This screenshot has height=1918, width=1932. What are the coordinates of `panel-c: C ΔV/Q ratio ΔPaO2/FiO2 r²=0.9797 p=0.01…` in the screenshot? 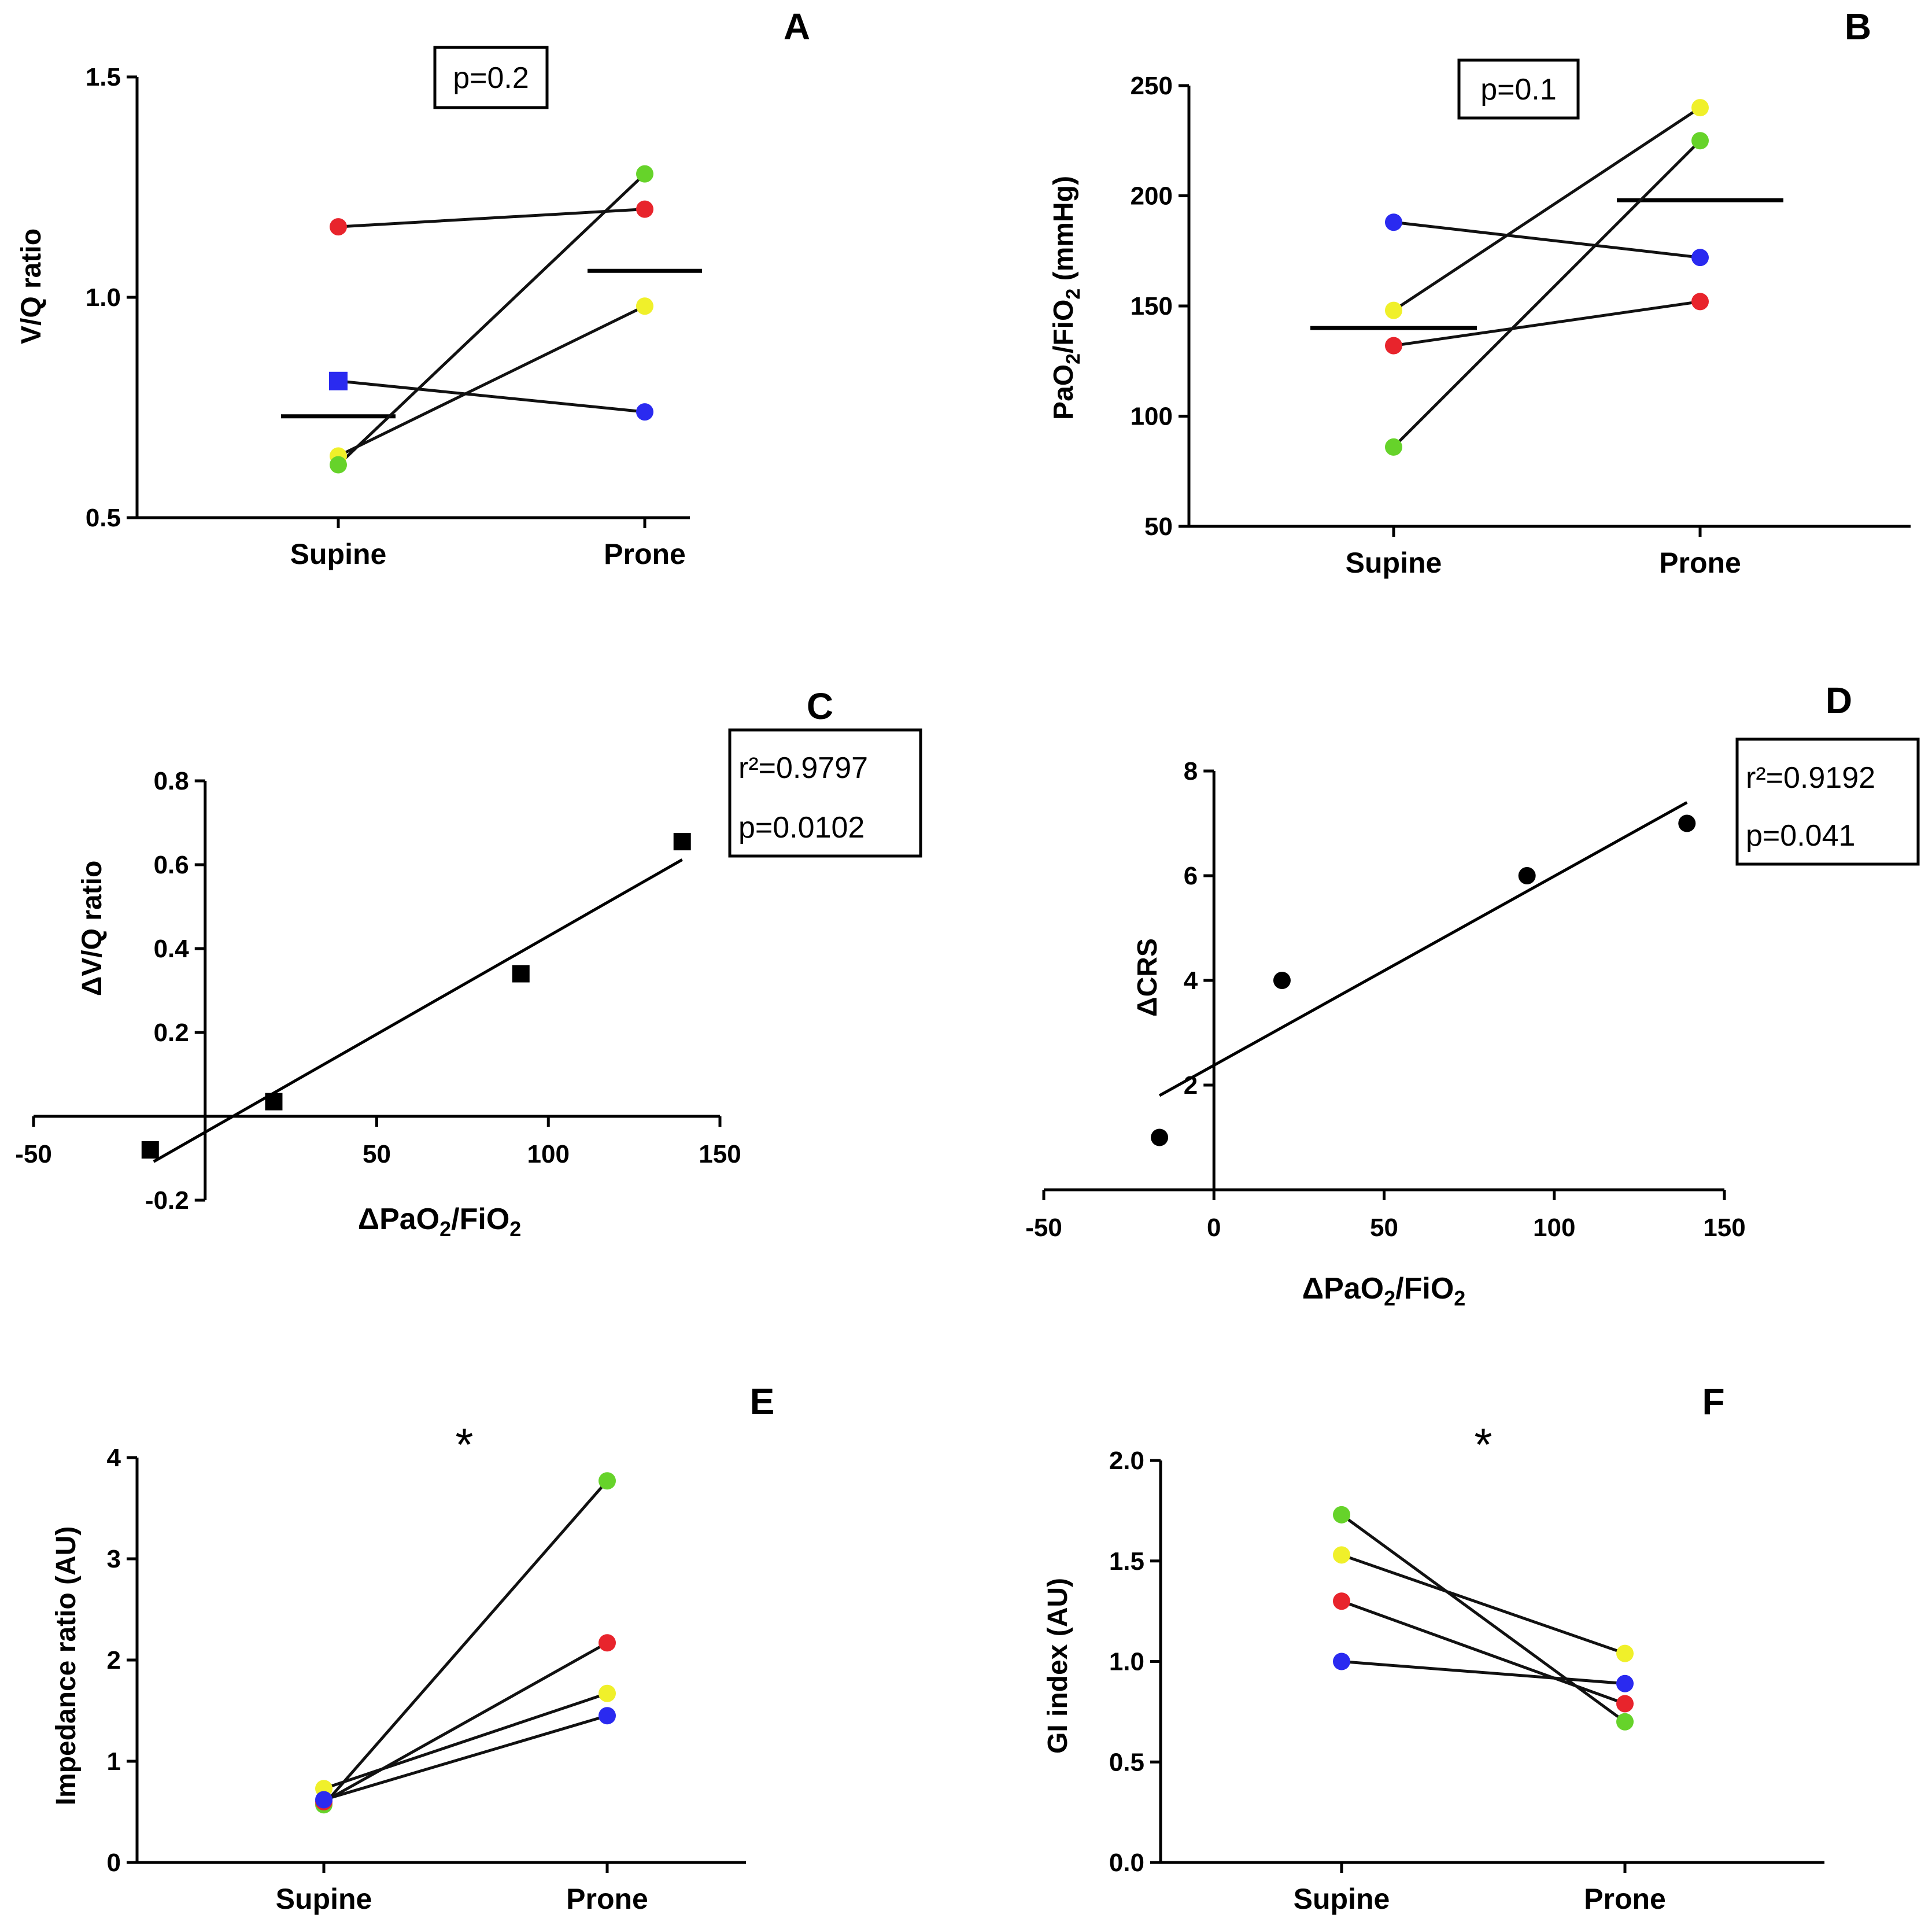 It's located at (469, 963).